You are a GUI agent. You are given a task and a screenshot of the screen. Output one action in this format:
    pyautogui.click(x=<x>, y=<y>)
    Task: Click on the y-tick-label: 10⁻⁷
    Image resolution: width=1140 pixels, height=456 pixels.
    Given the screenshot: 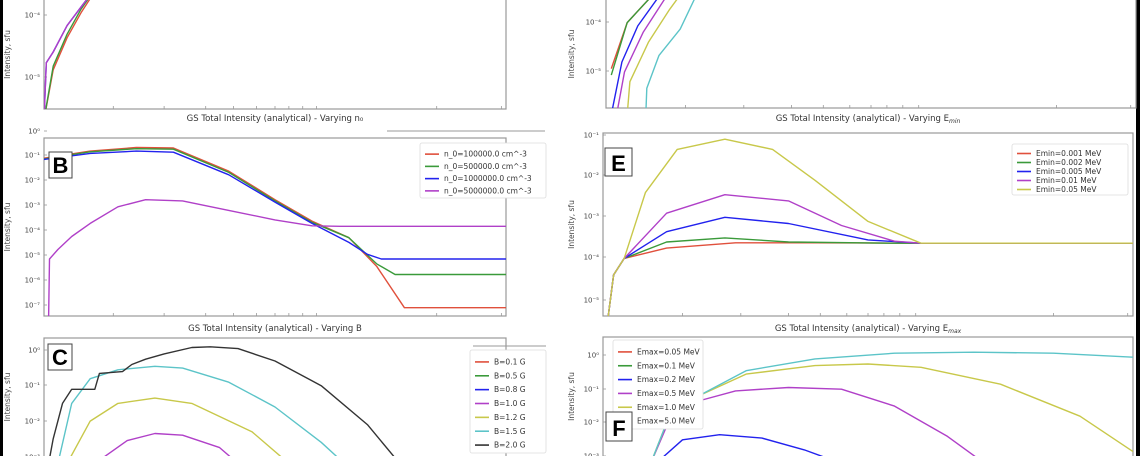 What is the action you would take?
    pyautogui.click(x=33, y=306)
    